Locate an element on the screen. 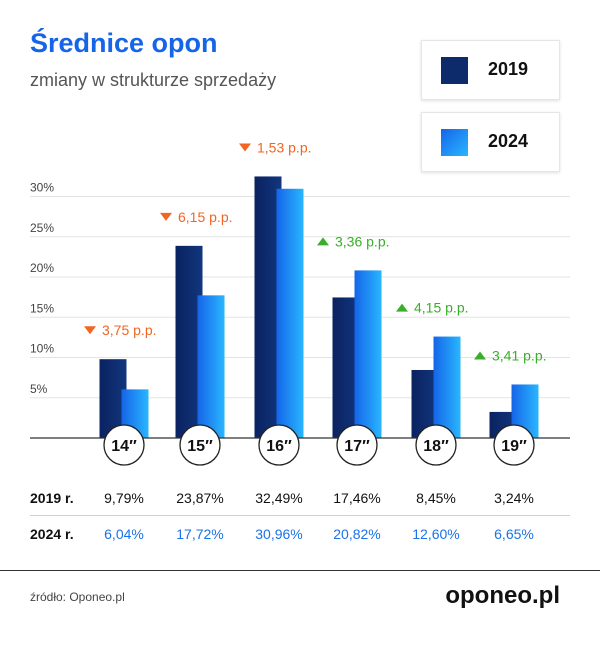  y-tick-label: 5% is located at coordinates (39, 389).